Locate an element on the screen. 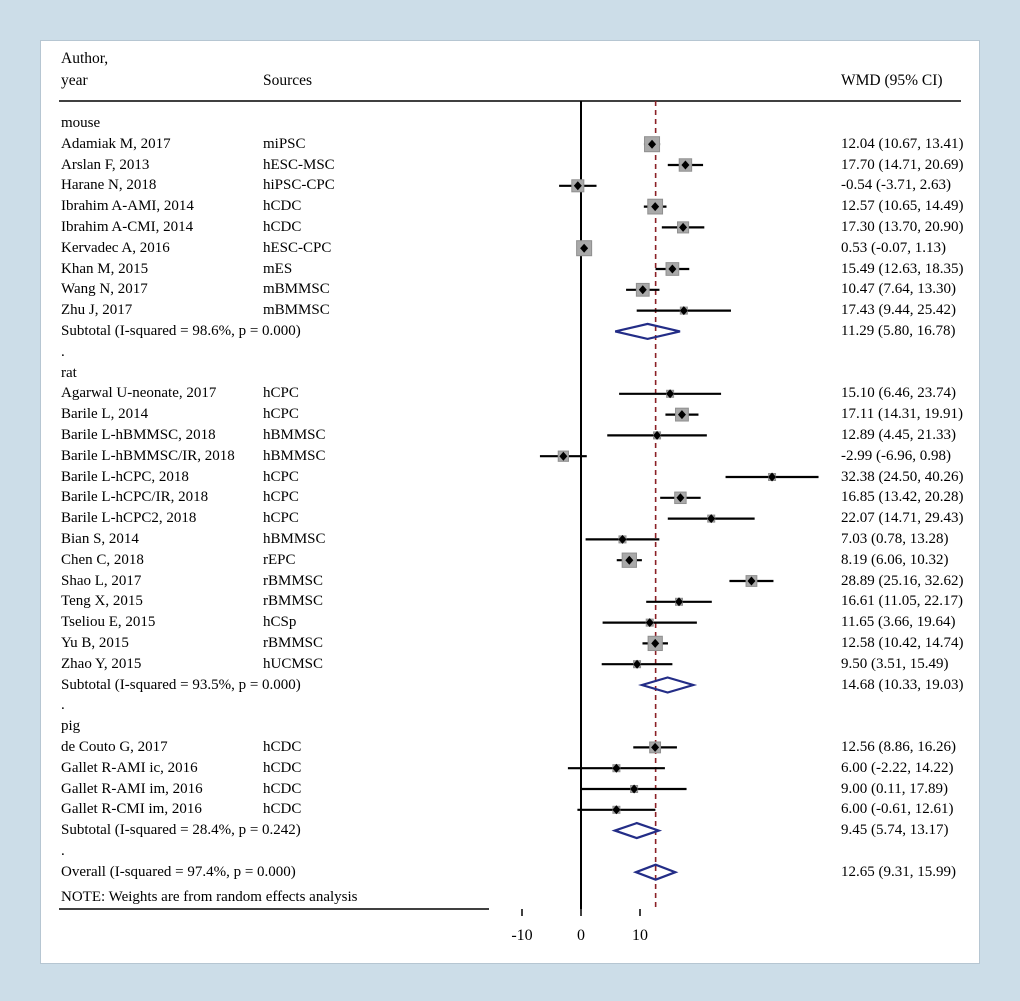  study-author: Shao L, 2017 is located at coordinates (101, 580).